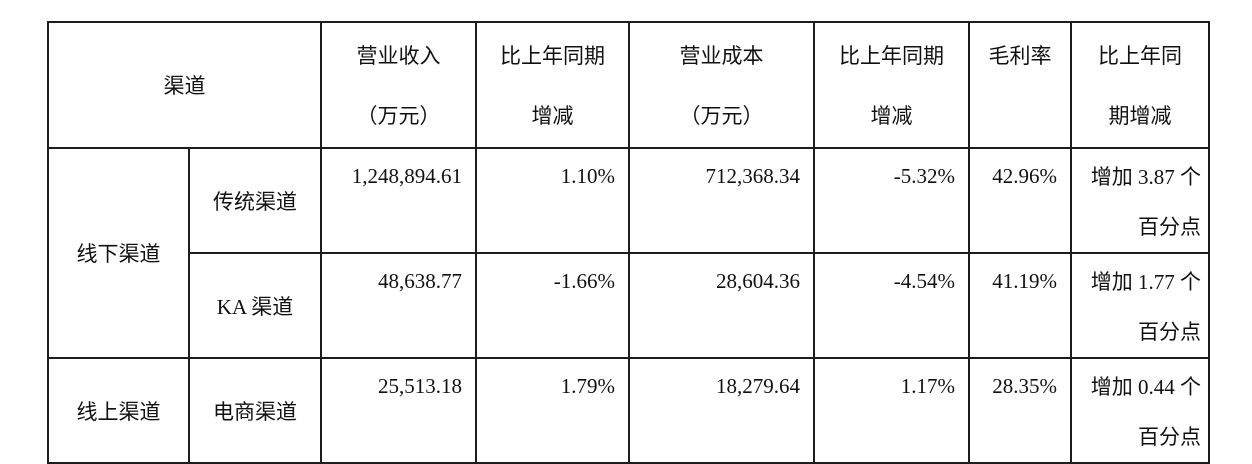  Describe the element at coordinates (1020, 200) in the screenshot. I see `gross-margin-cell-traditional: 42.96%` at that location.